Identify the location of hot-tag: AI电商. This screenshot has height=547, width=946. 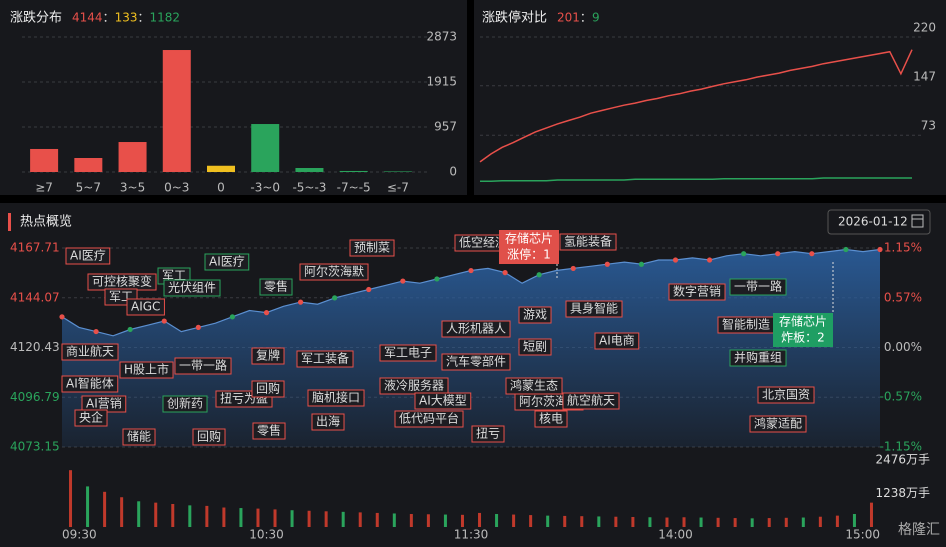
(617, 341).